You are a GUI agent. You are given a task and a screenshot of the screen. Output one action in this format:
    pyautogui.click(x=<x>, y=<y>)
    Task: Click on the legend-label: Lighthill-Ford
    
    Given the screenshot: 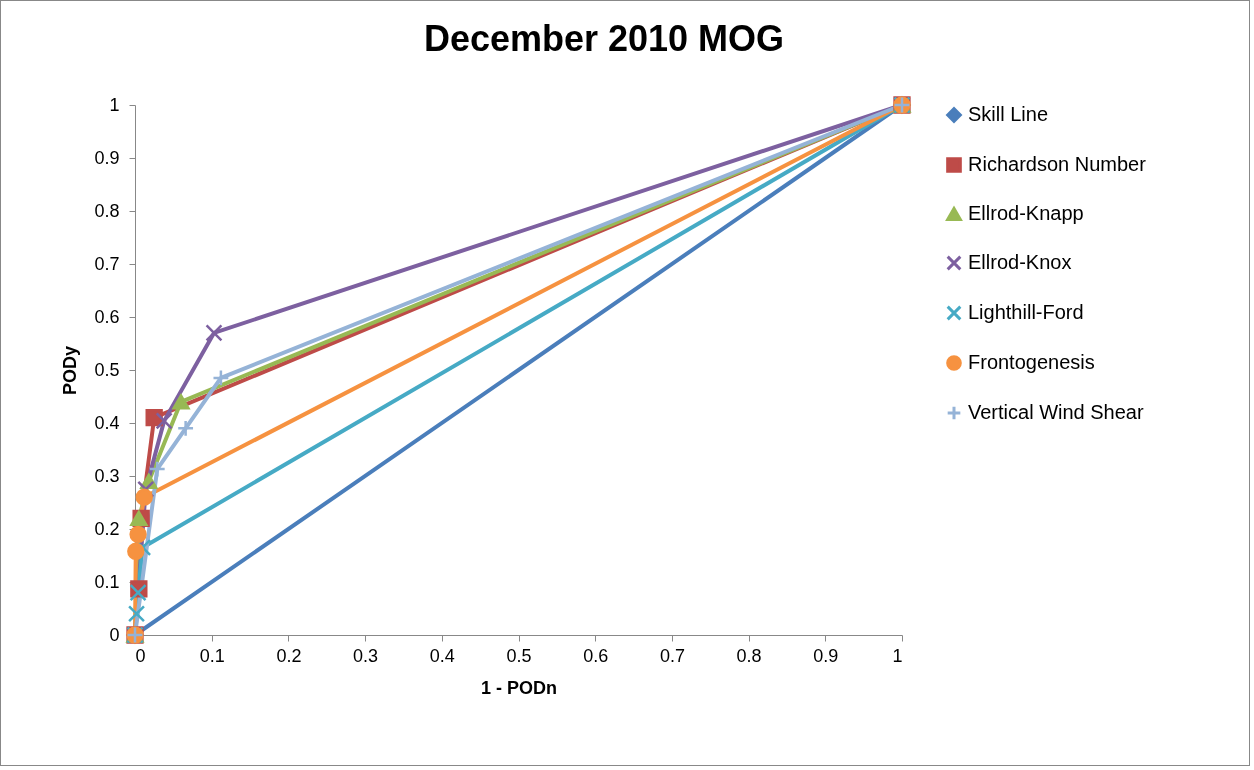 What is the action you would take?
    pyautogui.click(x=1026, y=312)
    